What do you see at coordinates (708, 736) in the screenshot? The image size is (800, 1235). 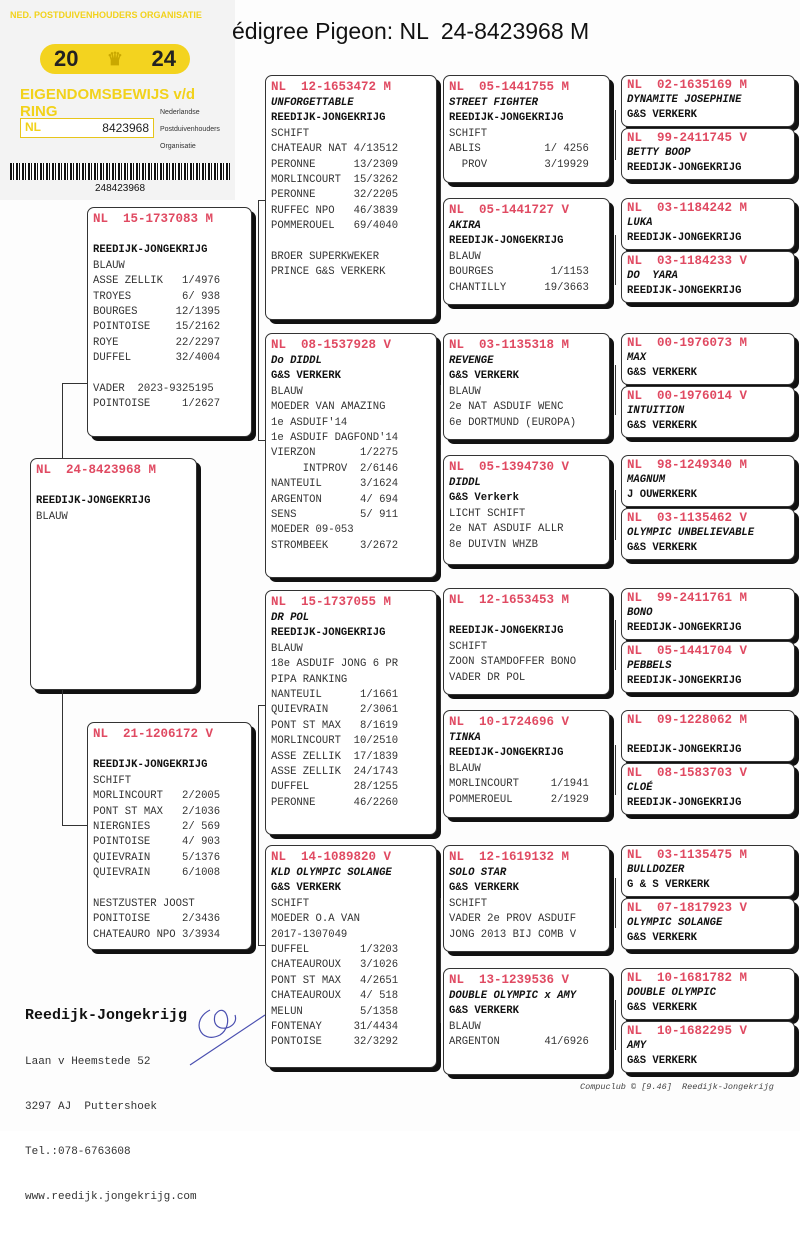 I see `pedigree-box: NL 09-1228062 M REEDIJK-JONGEKRIJG` at bounding box center [708, 736].